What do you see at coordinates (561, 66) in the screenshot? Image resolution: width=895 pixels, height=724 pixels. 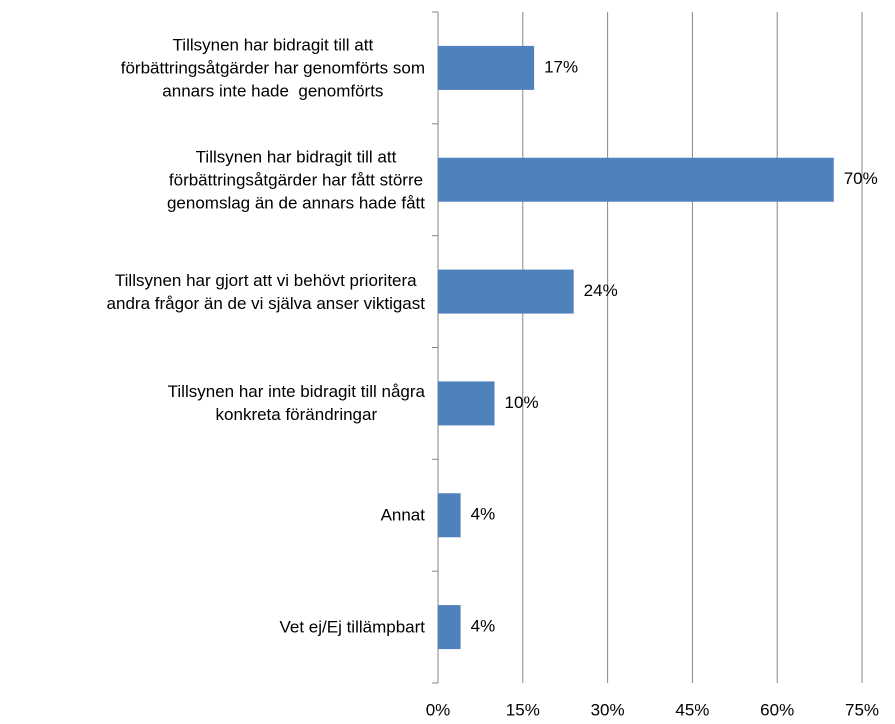 I see `value-label: 17%` at bounding box center [561, 66].